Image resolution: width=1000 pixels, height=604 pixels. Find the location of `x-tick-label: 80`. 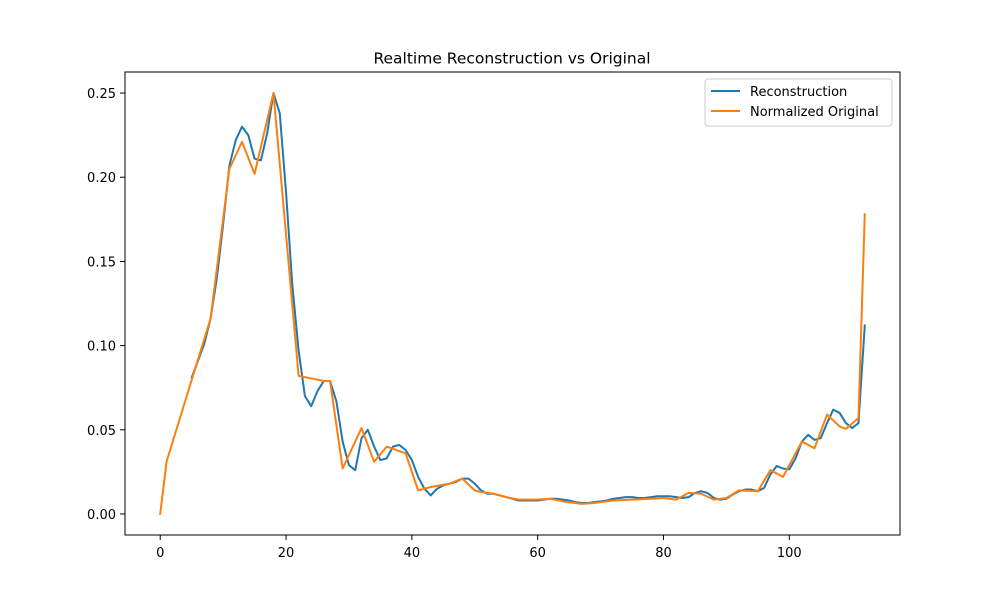

x-tick-label: 80 is located at coordinates (663, 553).